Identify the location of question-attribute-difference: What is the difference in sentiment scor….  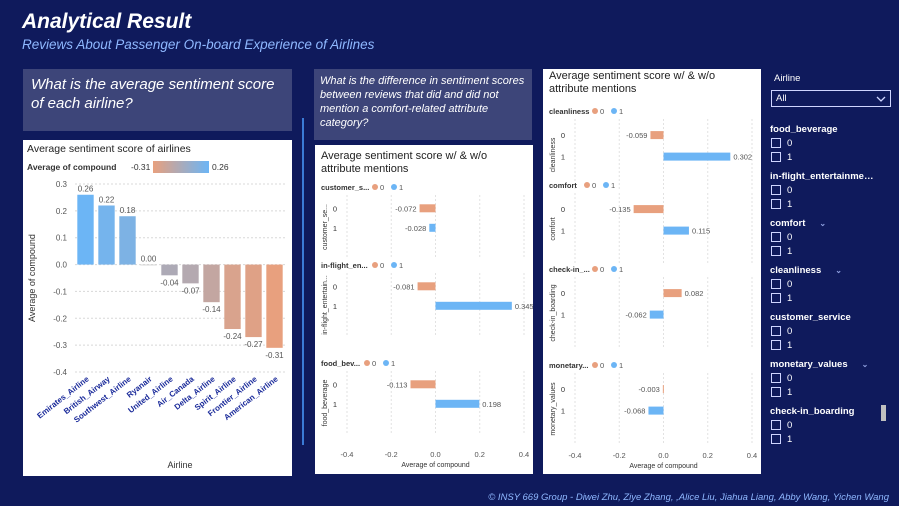
(423, 104).